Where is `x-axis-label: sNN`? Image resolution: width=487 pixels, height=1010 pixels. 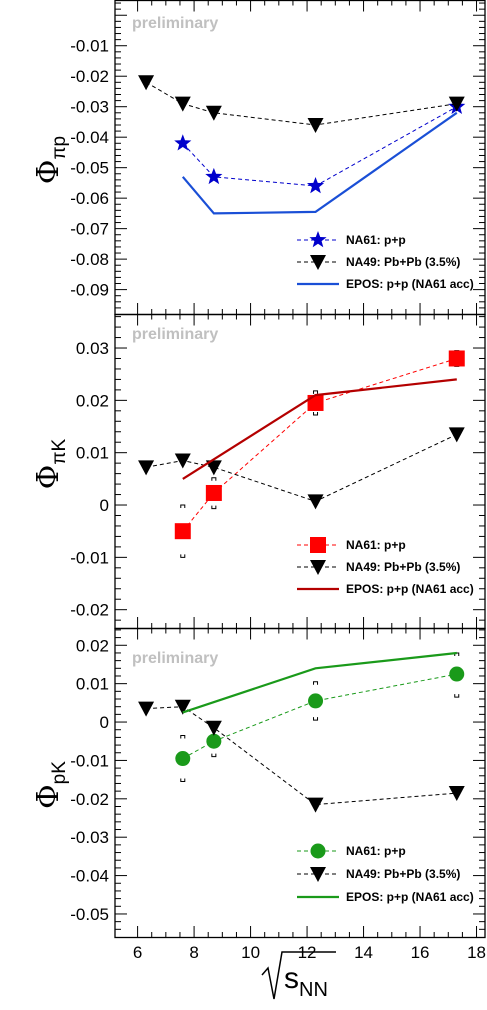
x-axis-label: sNN is located at coordinates (298, 976).